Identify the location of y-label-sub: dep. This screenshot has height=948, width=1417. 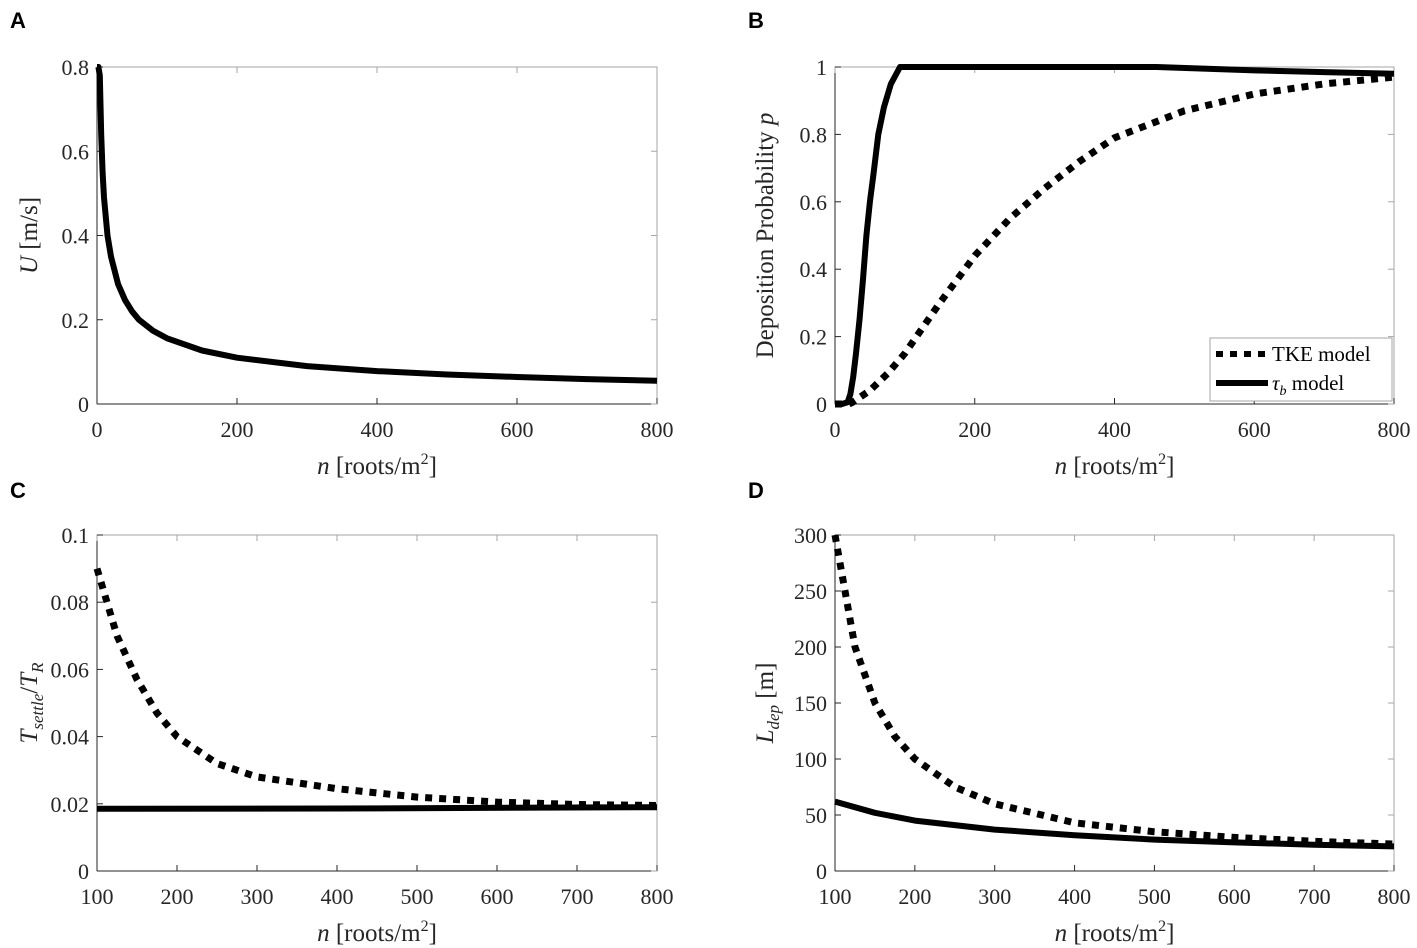
(773, 717).